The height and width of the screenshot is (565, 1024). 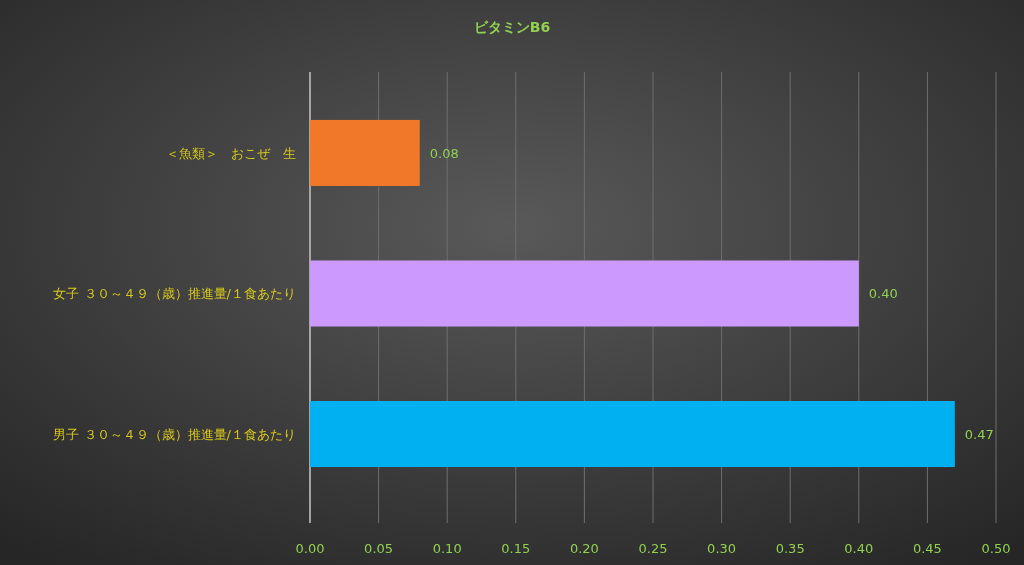 I want to click on x-tick-label: 0.35, so click(x=790, y=548).